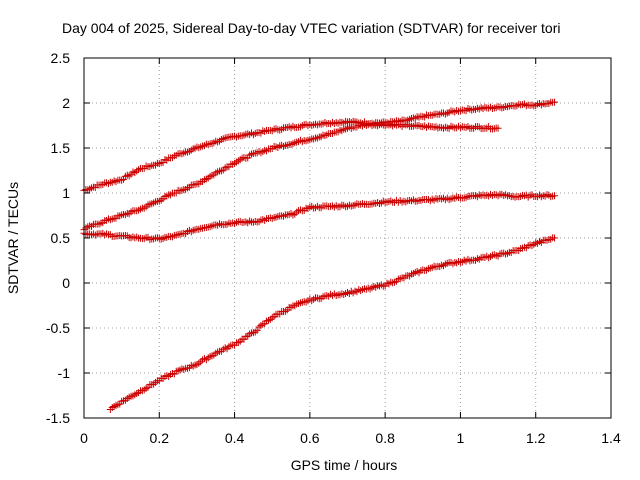 The width and height of the screenshot is (640, 480). I want to click on x-axis-title: GPS time / hours, so click(344, 465).